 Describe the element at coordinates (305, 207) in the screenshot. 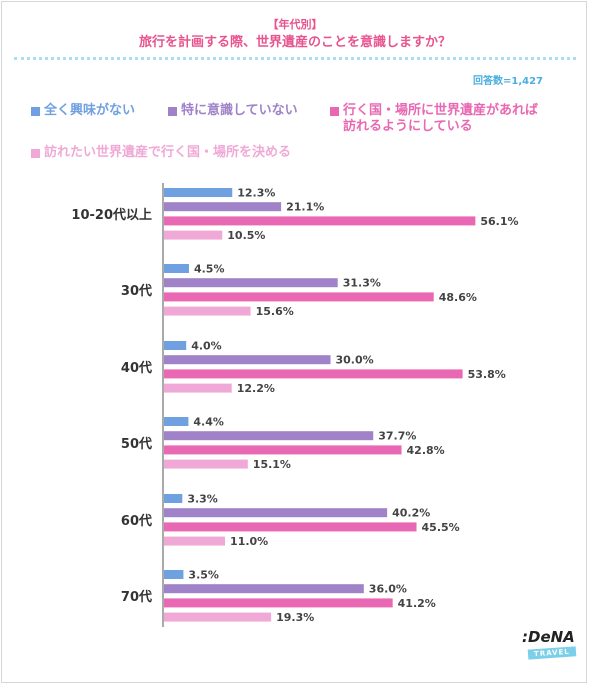

I see `bar-value-label: 21.1%` at that location.